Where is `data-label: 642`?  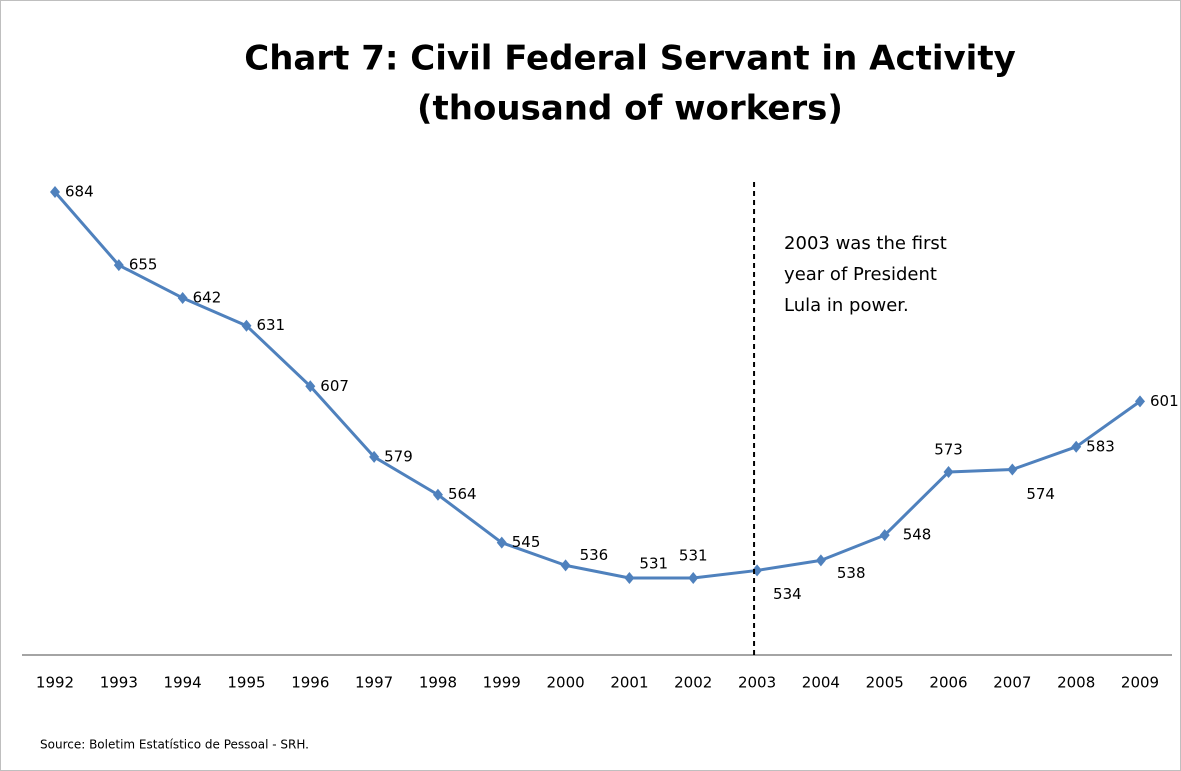
data-label: 642 is located at coordinates (207, 297).